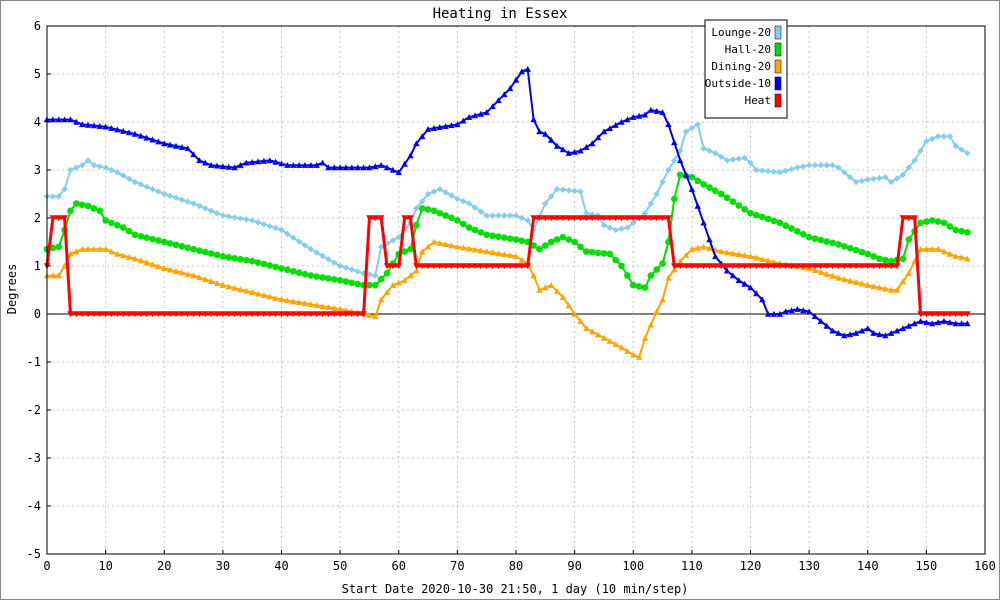 This screenshot has height=600, width=1000. I want to click on legend-label-dining-20: Dining-20, so click(741, 66).